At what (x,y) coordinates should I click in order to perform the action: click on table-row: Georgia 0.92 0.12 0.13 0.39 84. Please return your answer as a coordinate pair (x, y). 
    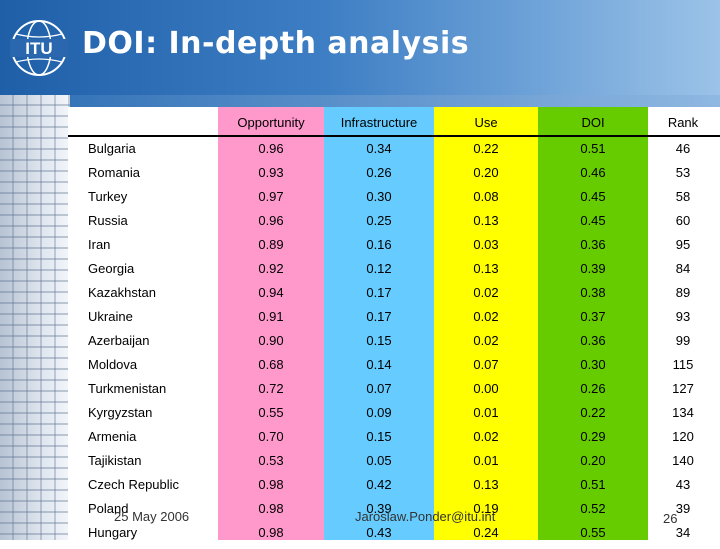
    Looking at the image, I should click on (394, 273).